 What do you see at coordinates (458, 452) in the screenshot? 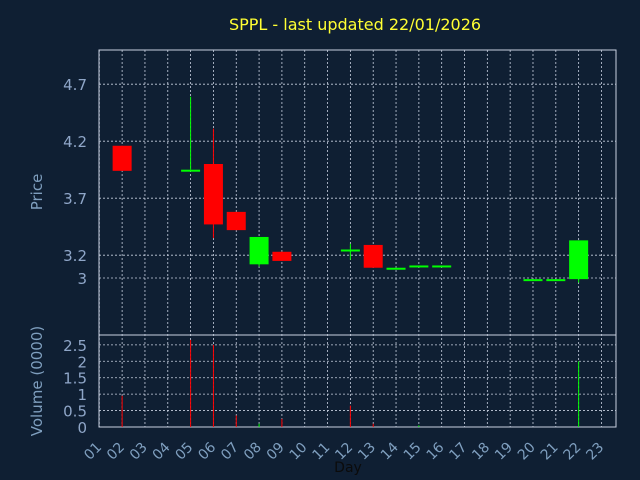
I see `x-tick-label: 17` at bounding box center [458, 452].